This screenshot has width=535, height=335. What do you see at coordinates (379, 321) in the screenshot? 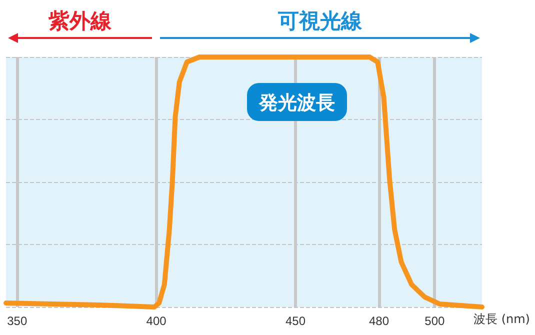
I see `x-tick-label: 480` at bounding box center [379, 321].